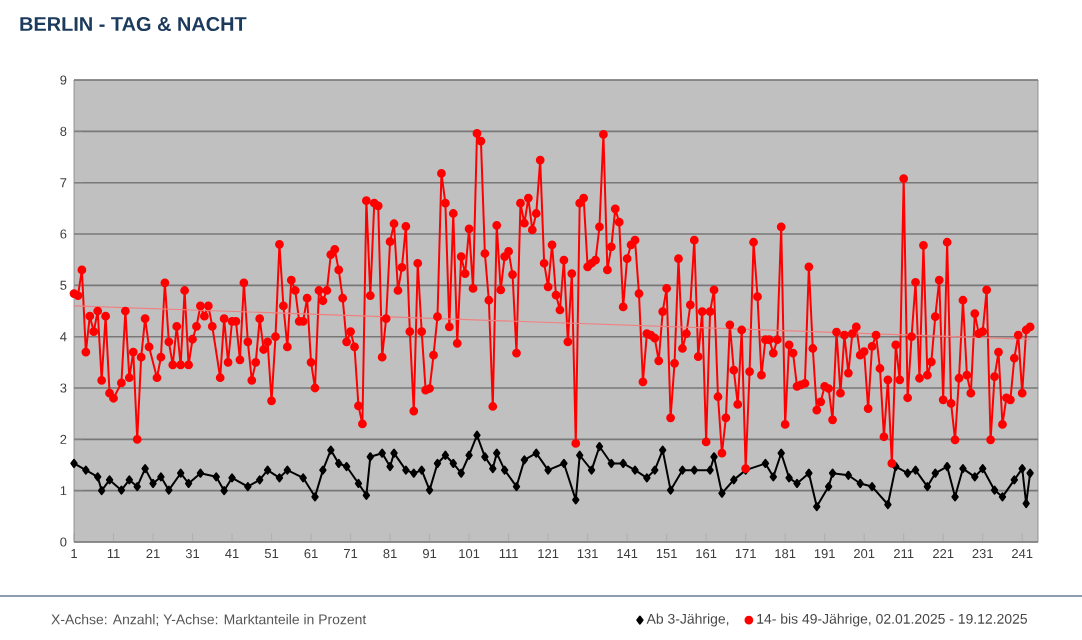 This screenshot has width=1082, height=640. I want to click on chart-title: BERLIN - TAG & NACHT, so click(133, 24).